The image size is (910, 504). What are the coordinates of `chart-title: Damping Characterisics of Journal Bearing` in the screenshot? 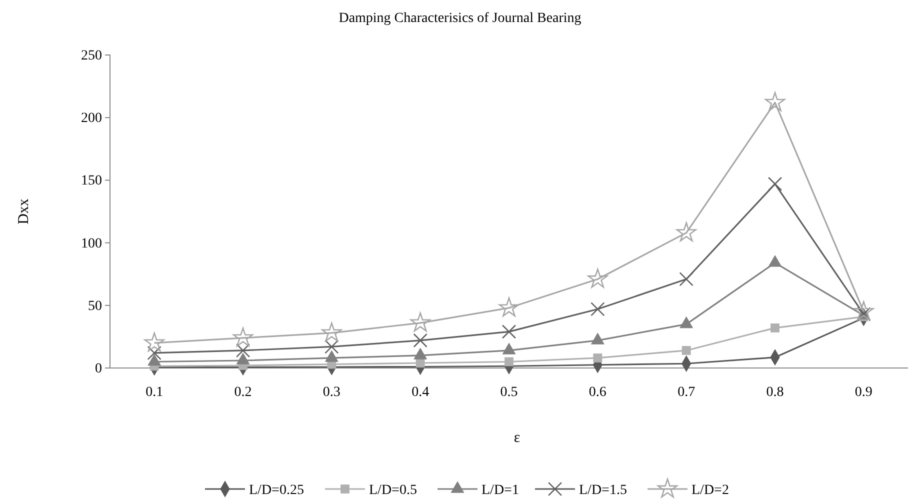 It's located at (460, 18).